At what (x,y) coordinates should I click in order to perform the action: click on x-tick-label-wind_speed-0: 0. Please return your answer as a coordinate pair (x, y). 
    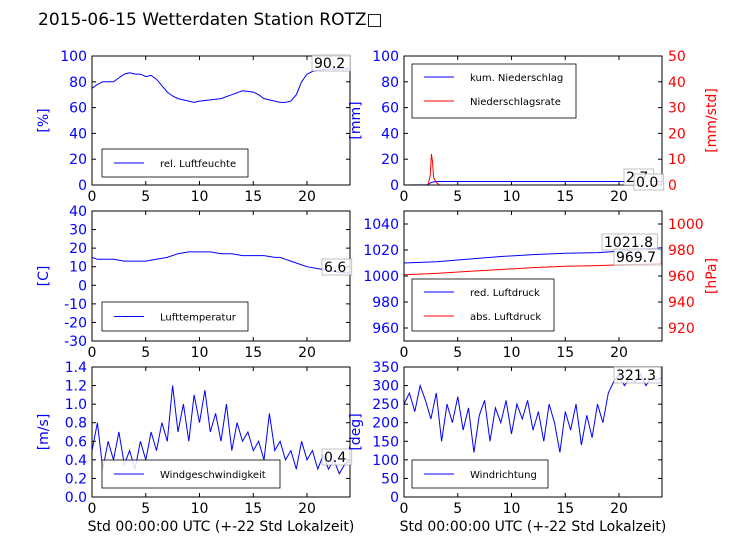
    Looking at the image, I should click on (92, 509).